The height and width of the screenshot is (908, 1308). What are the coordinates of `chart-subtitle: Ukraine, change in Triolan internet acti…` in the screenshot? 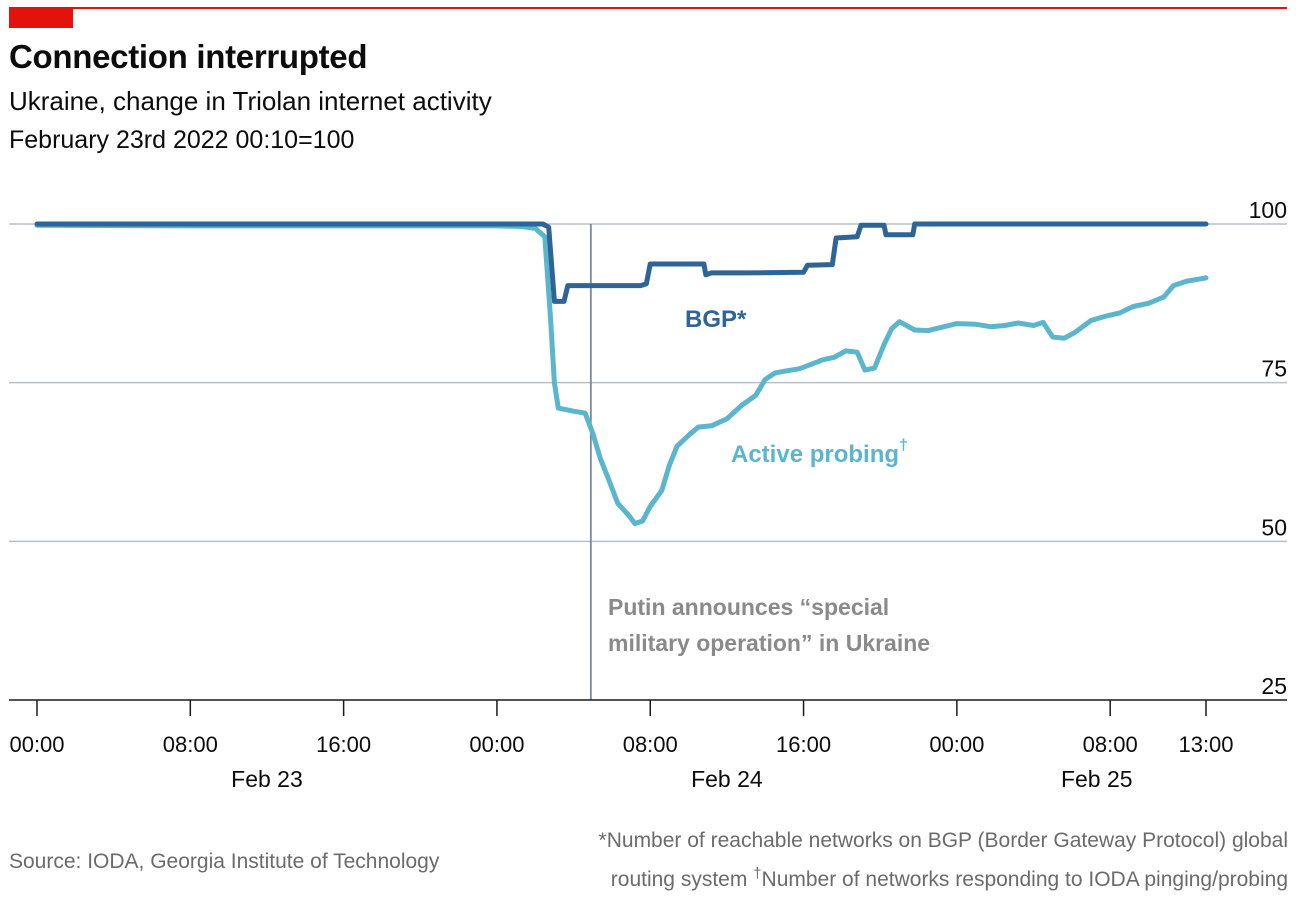 It's located at (250, 101).